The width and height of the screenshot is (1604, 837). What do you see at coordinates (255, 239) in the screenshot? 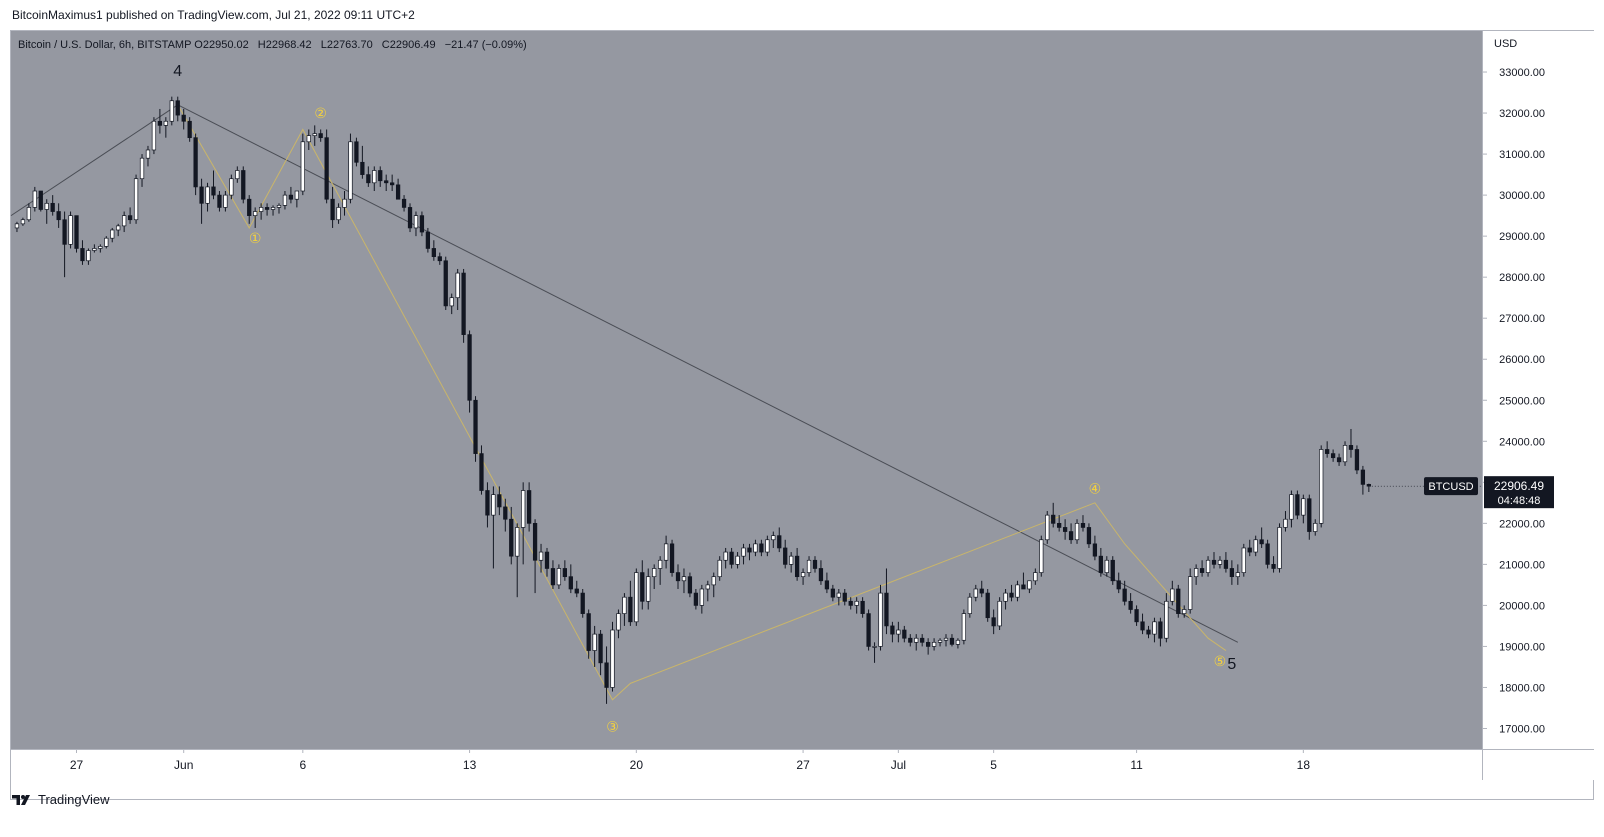
I see `wave-label: ①` at bounding box center [255, 239].